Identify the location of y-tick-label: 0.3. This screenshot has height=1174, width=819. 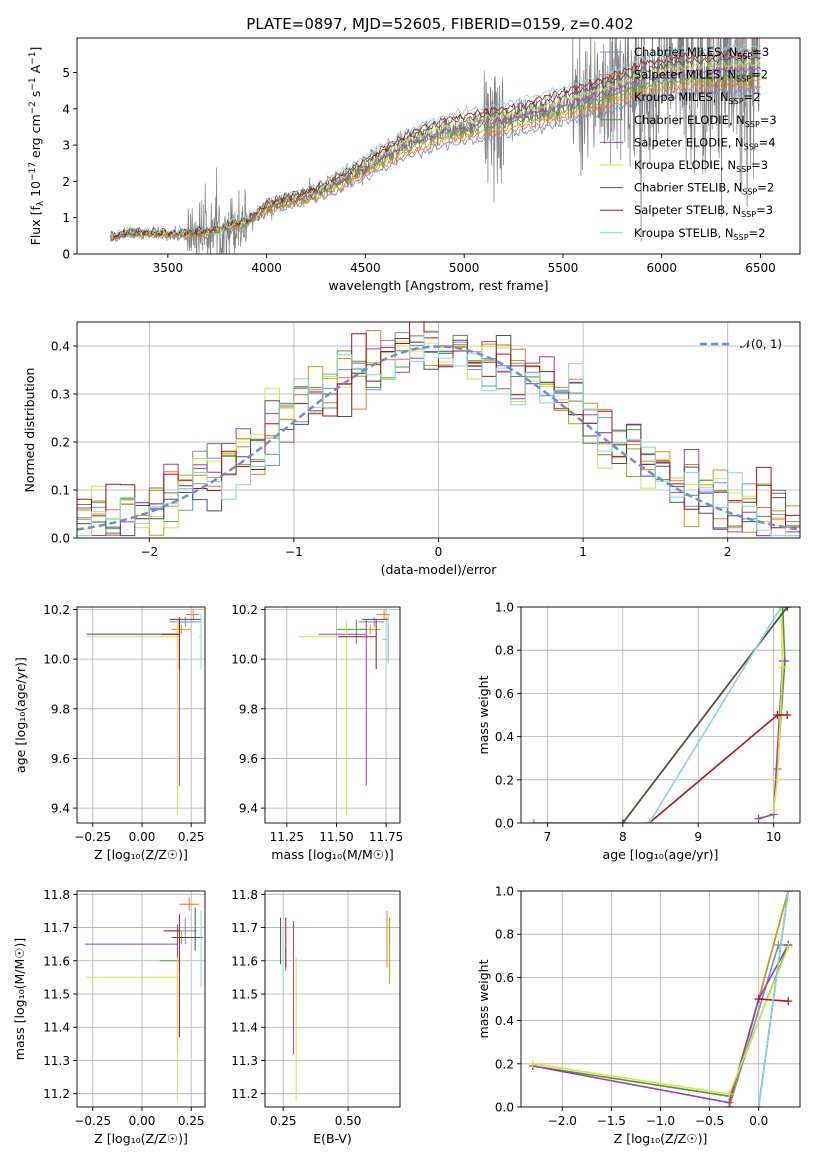
(60, 395).